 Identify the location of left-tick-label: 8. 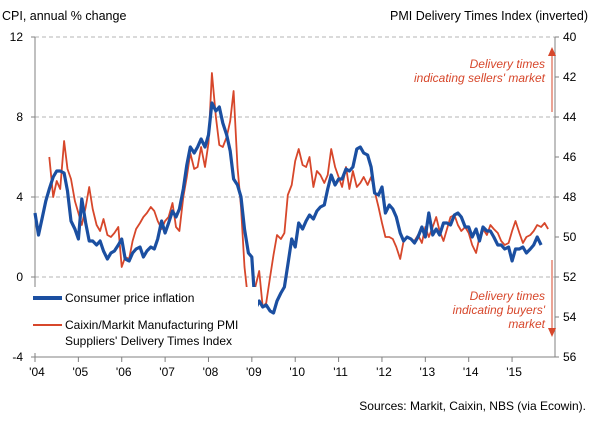
(19, 117).